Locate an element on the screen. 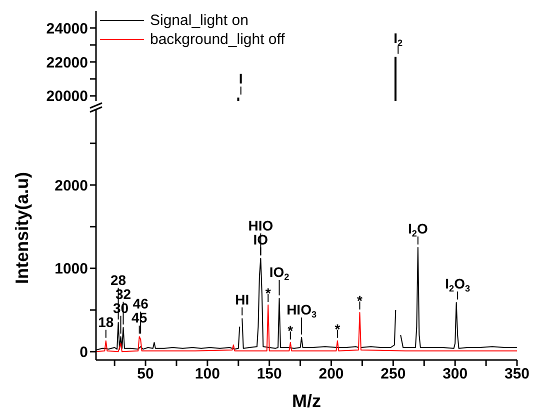 The height and width of the screenshot is (412, 543). annotation: I$_{2}$O$_{3}$ is located at coordinates (457, 285).